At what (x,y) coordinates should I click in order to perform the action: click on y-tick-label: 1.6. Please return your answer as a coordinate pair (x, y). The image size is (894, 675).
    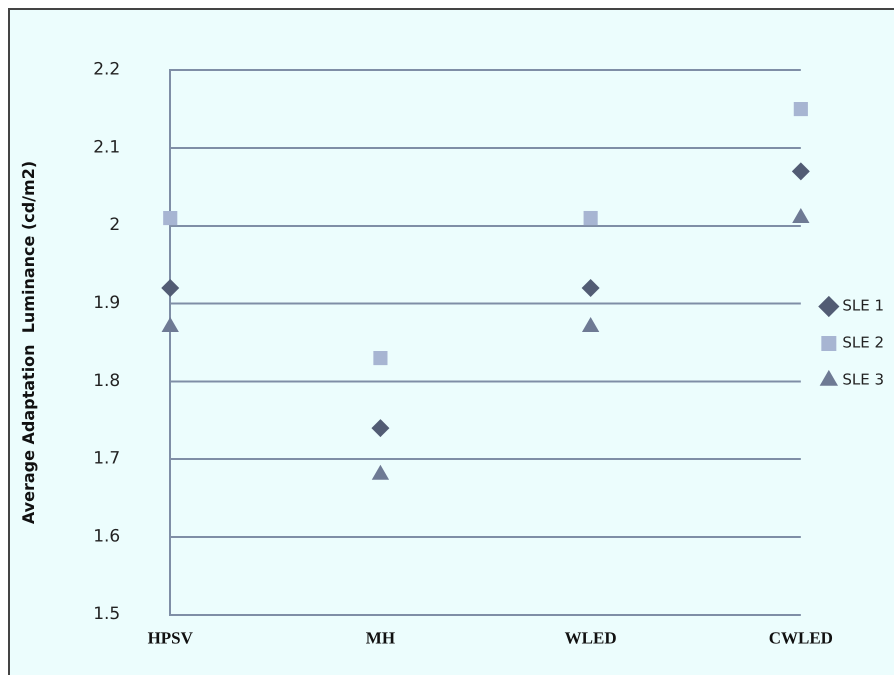
    Looking at the image, I should click on (106, 536).